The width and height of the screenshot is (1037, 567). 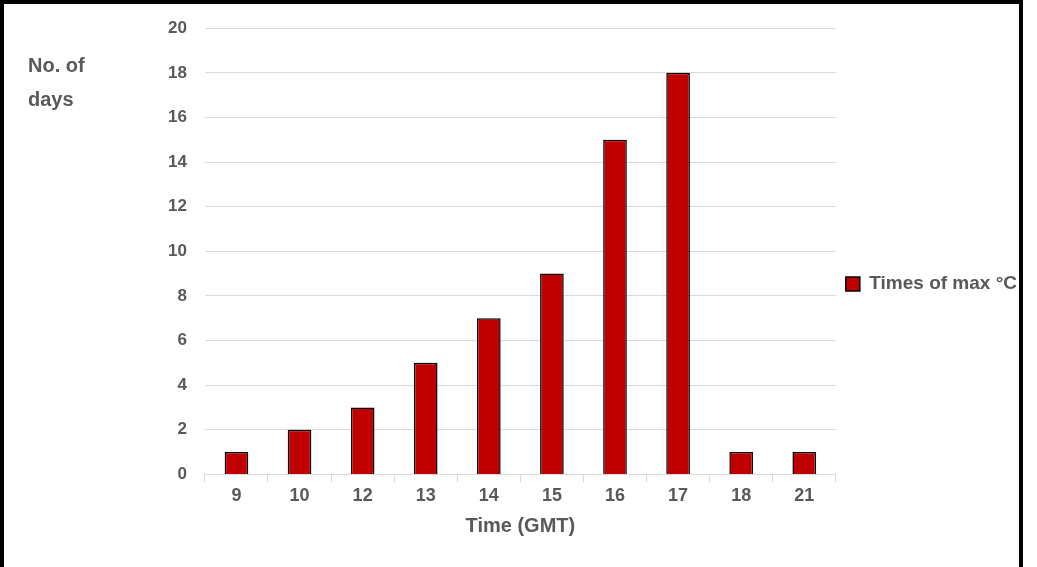 What do you see at coordinates (236, 495) in the screenshot?
I see `x-tick-label: 9` at bounding box center [236, 495].